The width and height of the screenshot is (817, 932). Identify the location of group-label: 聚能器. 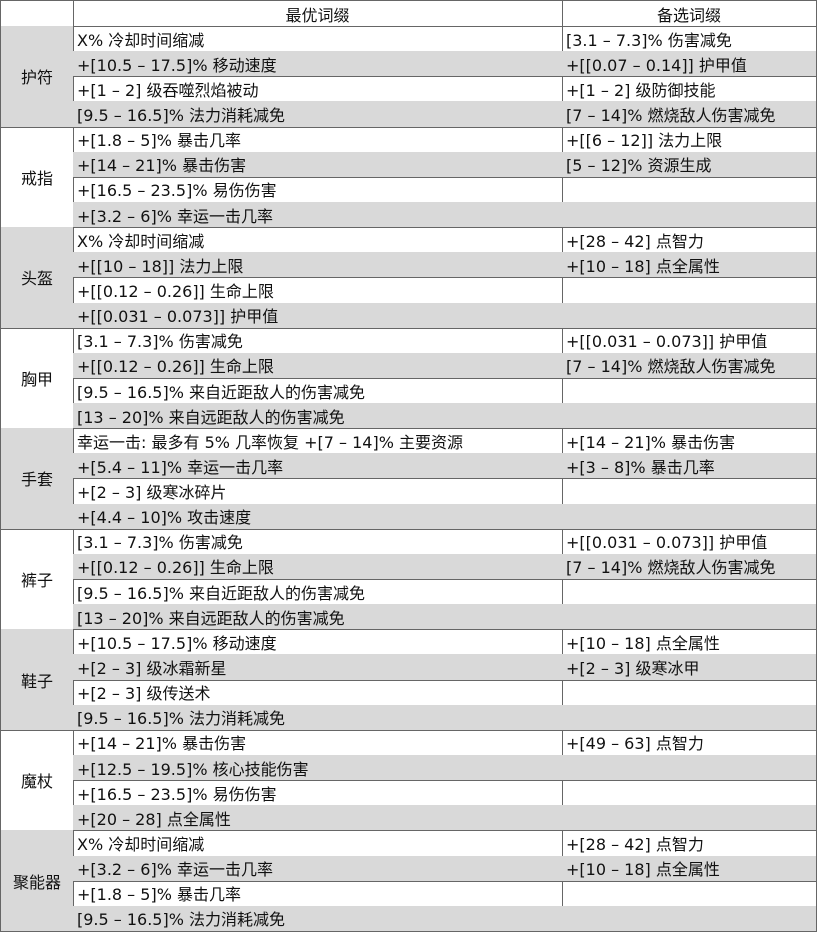
(37, 881).